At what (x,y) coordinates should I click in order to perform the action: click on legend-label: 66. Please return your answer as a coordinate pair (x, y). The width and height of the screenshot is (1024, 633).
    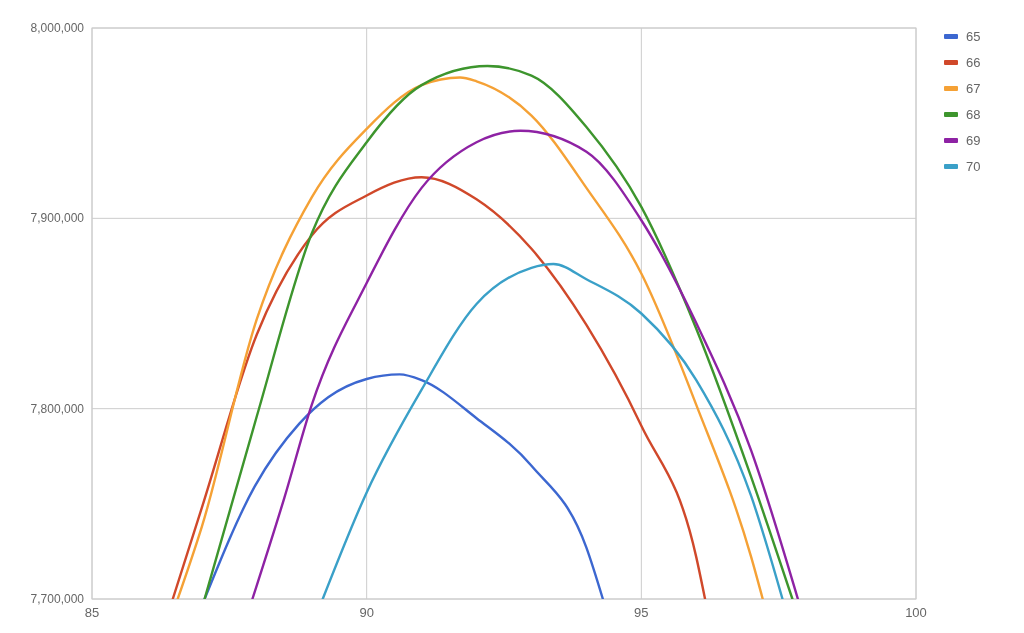
    Looking at the image, I should click on (973, 62).